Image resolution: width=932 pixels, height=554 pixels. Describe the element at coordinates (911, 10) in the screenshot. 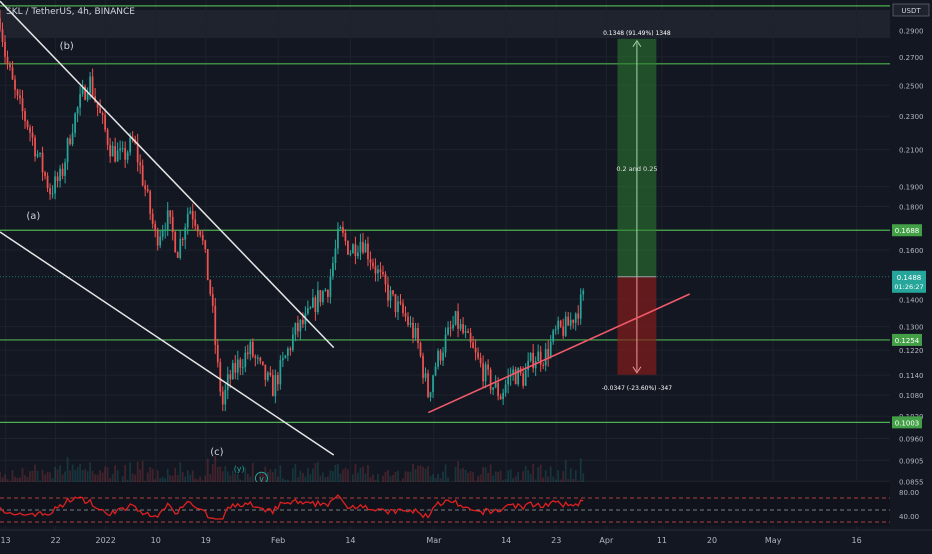

I see `currency-badge` at that location.